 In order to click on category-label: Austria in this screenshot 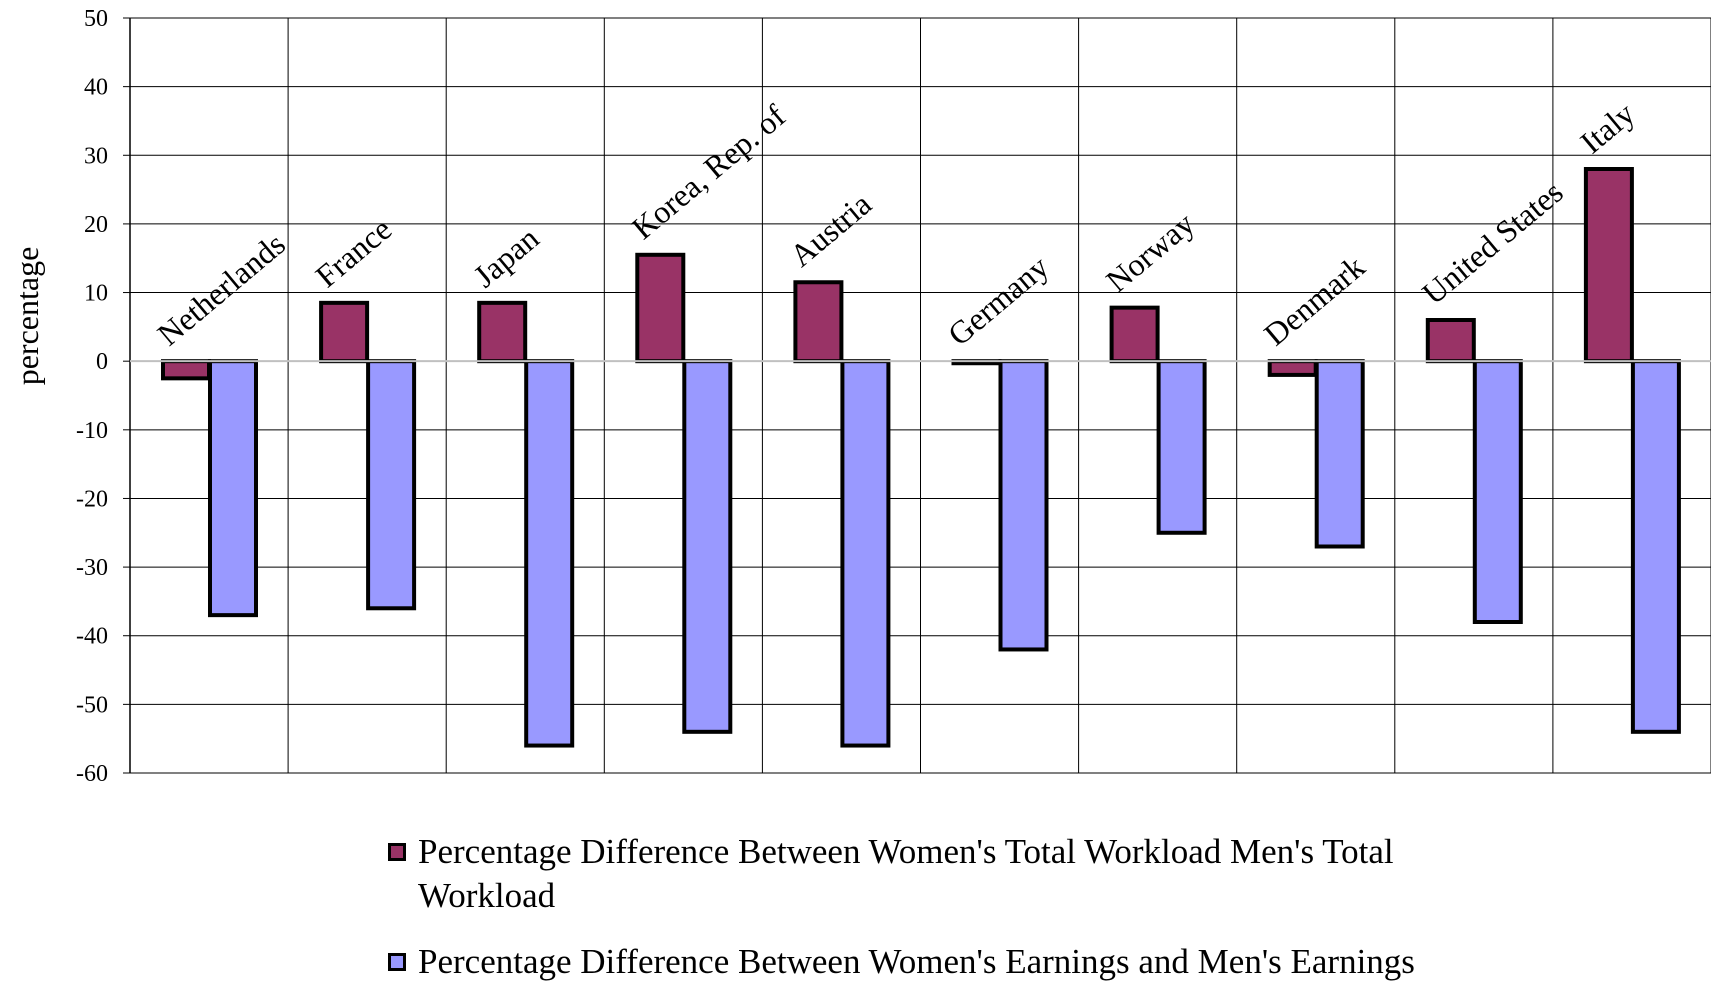, I will do `click(830, 229)`.